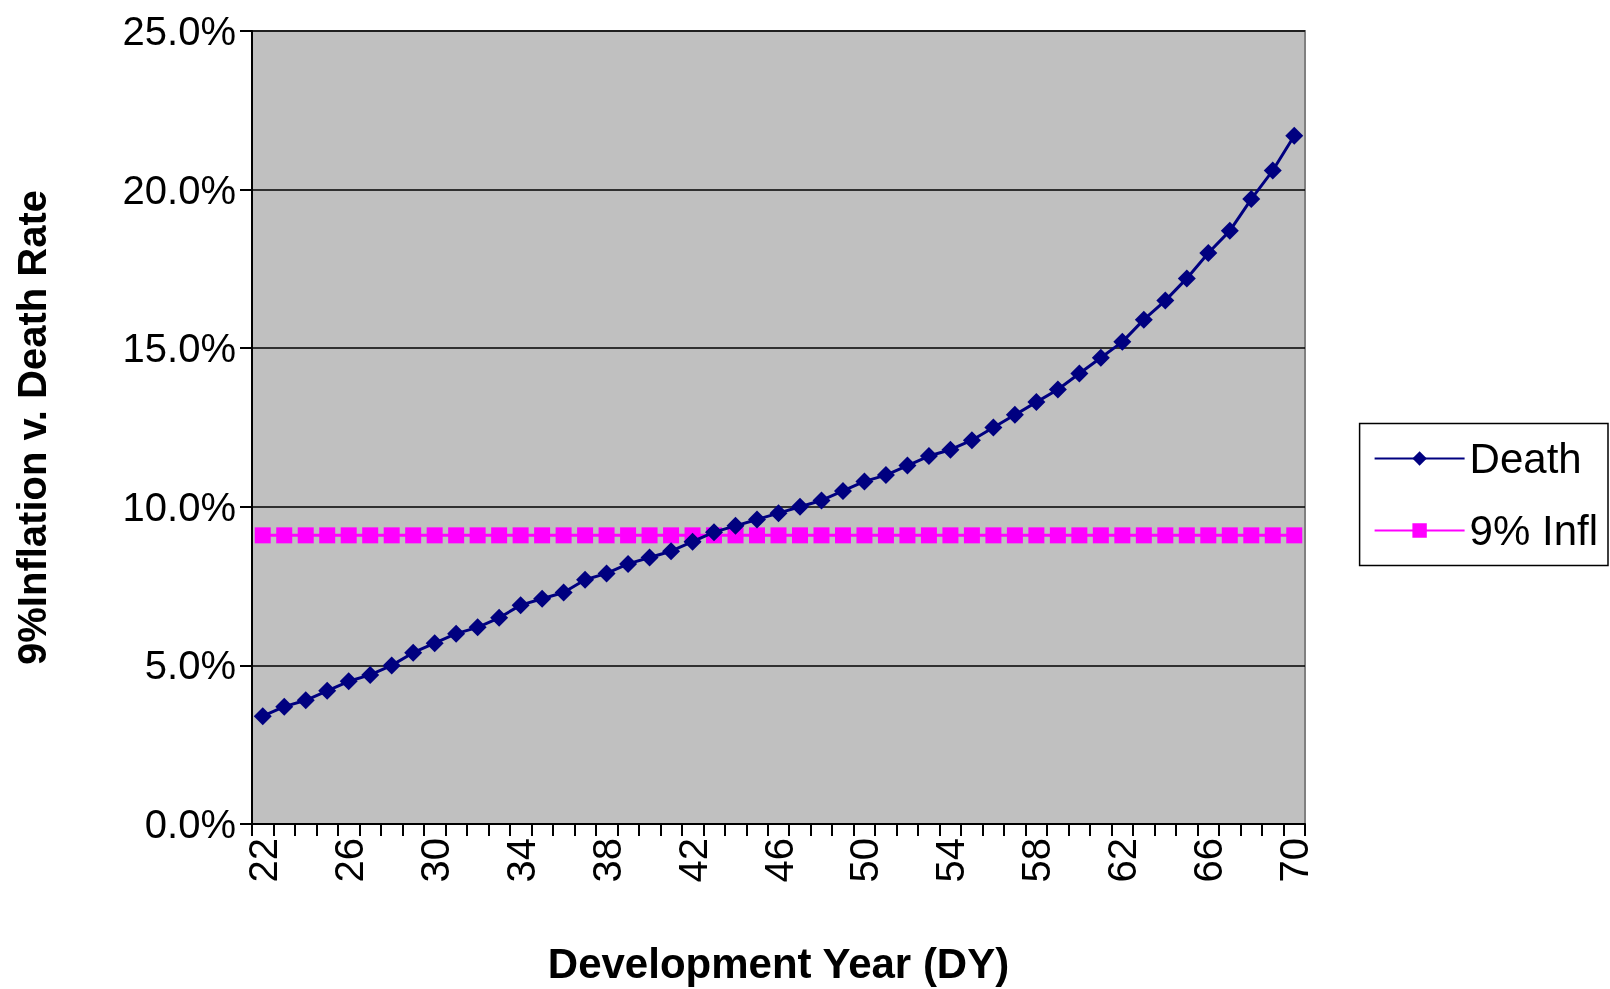 The height and width of the screenshot is (989, 1610). What do you see at coordinates (348, 860) in the screenshot?
I see `x-tick-label: 26` at bounding box center [348, 860].